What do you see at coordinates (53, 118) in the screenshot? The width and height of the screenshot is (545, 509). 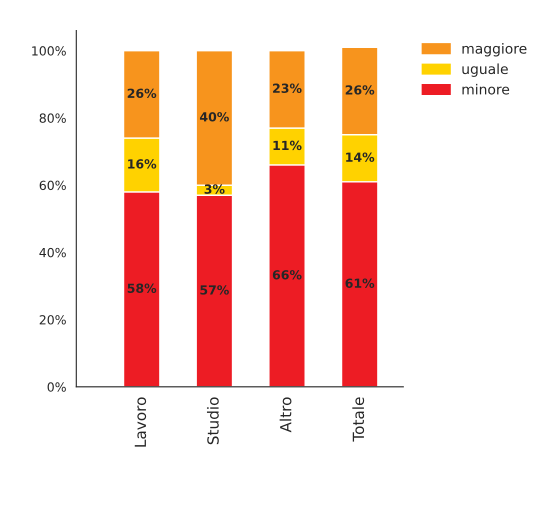 I see `y-tick-label: 80%` at bounding box center [53, 118].